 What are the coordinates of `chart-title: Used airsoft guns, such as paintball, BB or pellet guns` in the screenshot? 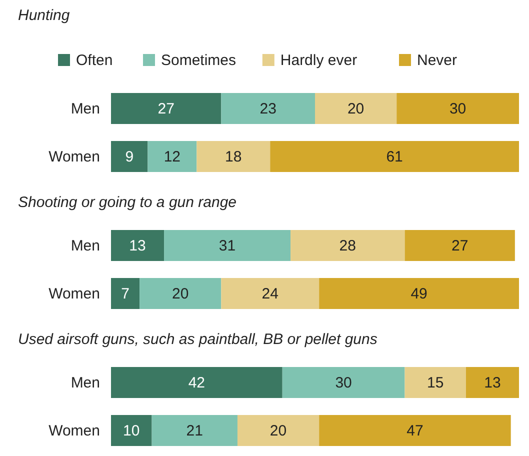 It's located at (198, 339).